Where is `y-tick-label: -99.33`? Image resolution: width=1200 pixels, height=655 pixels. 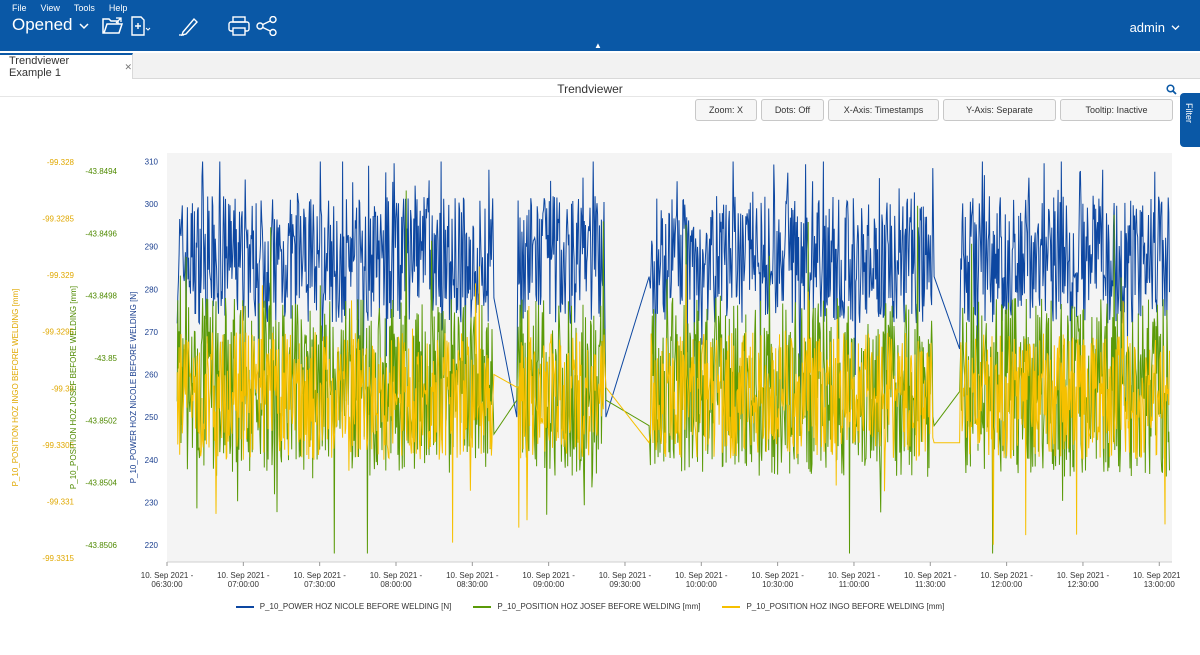 y-tick-label: -99.33 is located at coordinates (62, 388).